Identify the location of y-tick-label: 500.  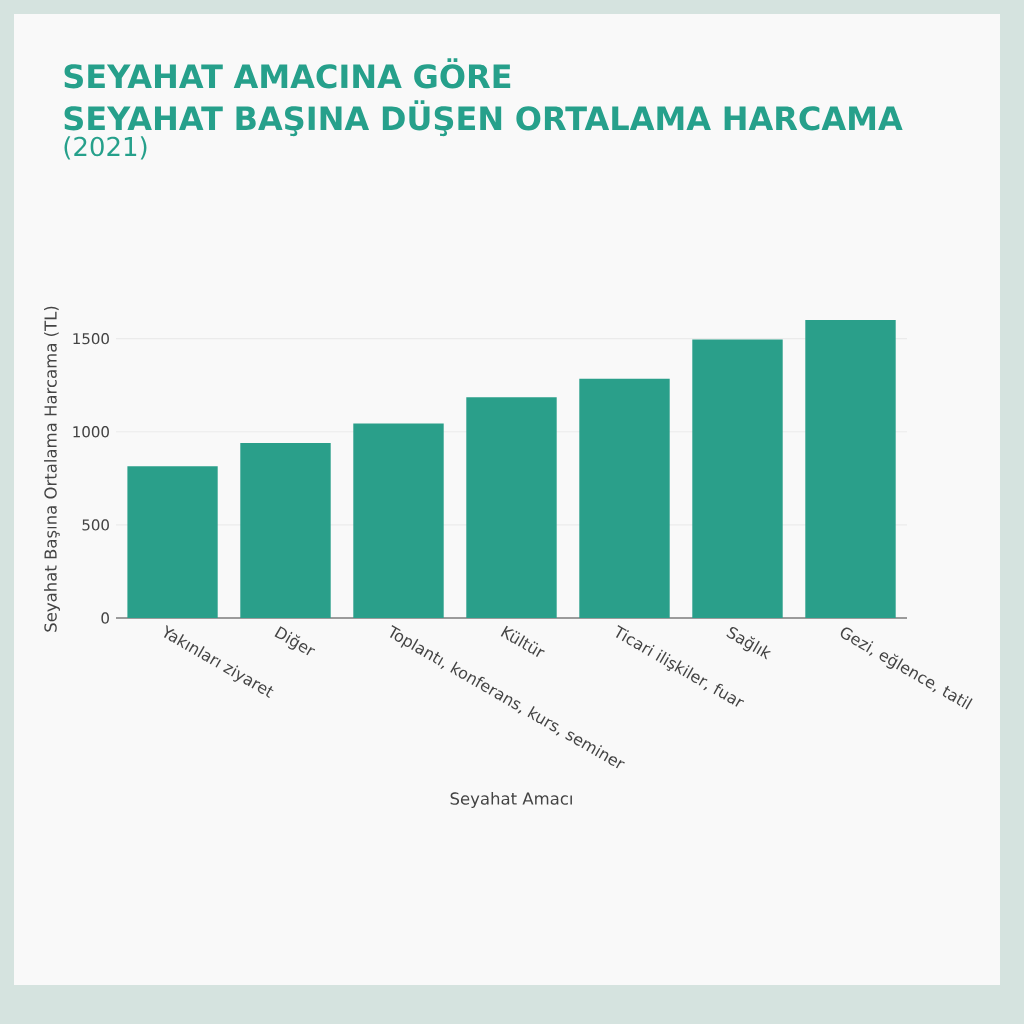
(95, 525).